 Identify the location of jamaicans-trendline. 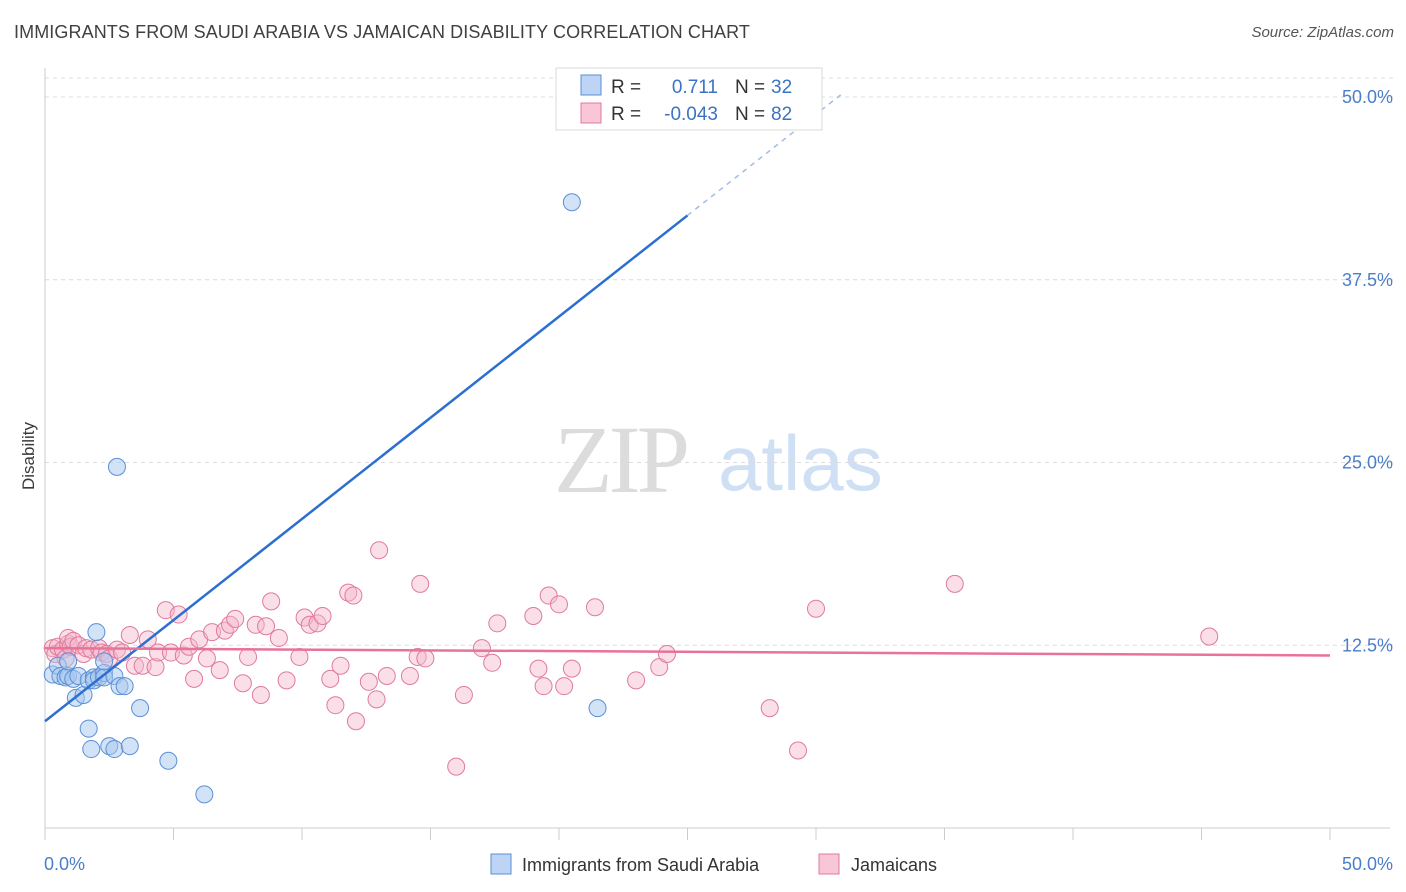
(687, 651).